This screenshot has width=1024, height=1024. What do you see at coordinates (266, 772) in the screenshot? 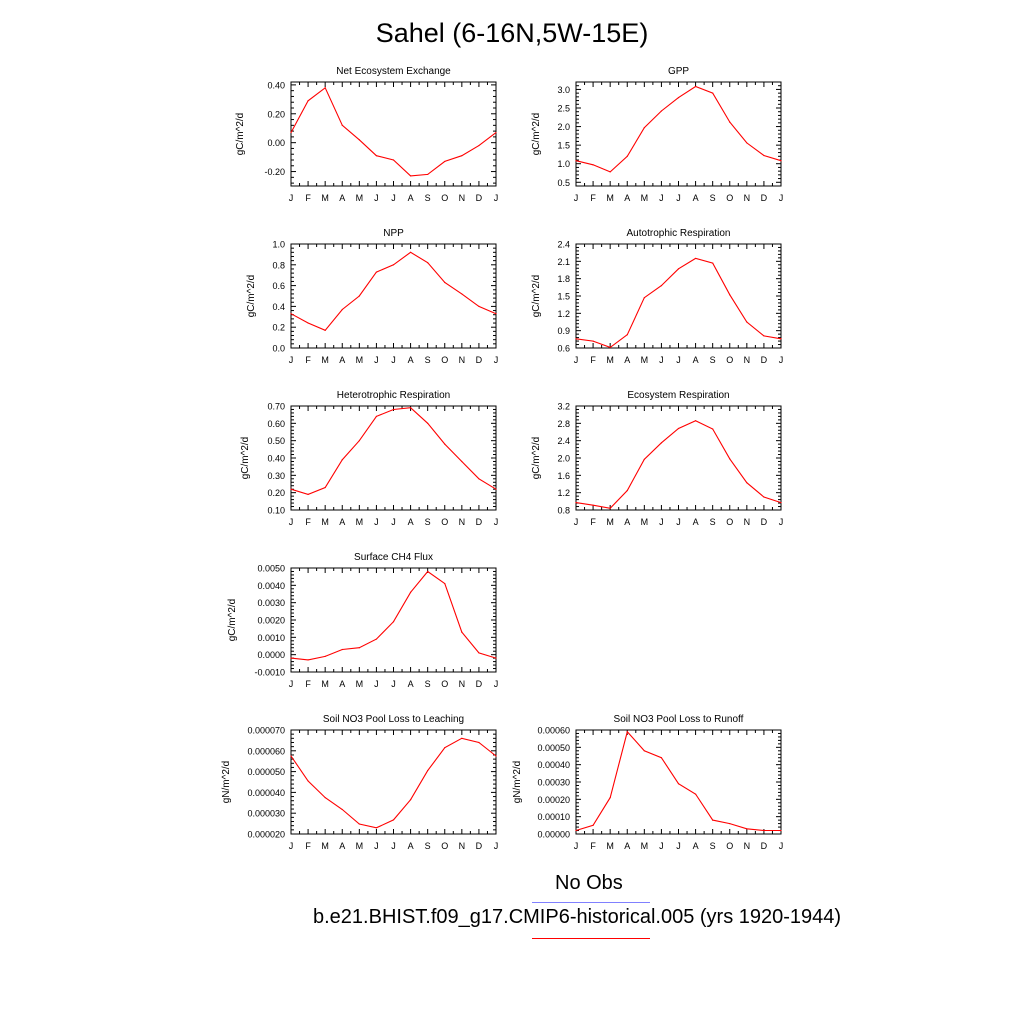
I see `y-tick-label: 0.000050` at bounding box center [266, 772].